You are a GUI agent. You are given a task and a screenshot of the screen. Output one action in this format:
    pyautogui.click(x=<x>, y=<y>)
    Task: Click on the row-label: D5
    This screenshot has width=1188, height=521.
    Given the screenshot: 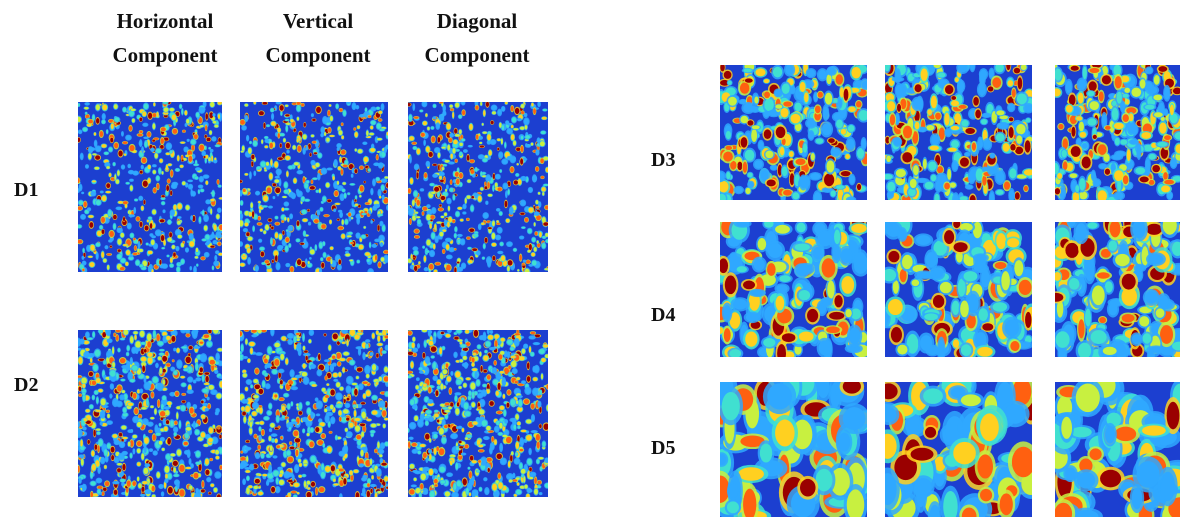 What is the action you would take?
    pyautogui.click(x=663, y=448)
    